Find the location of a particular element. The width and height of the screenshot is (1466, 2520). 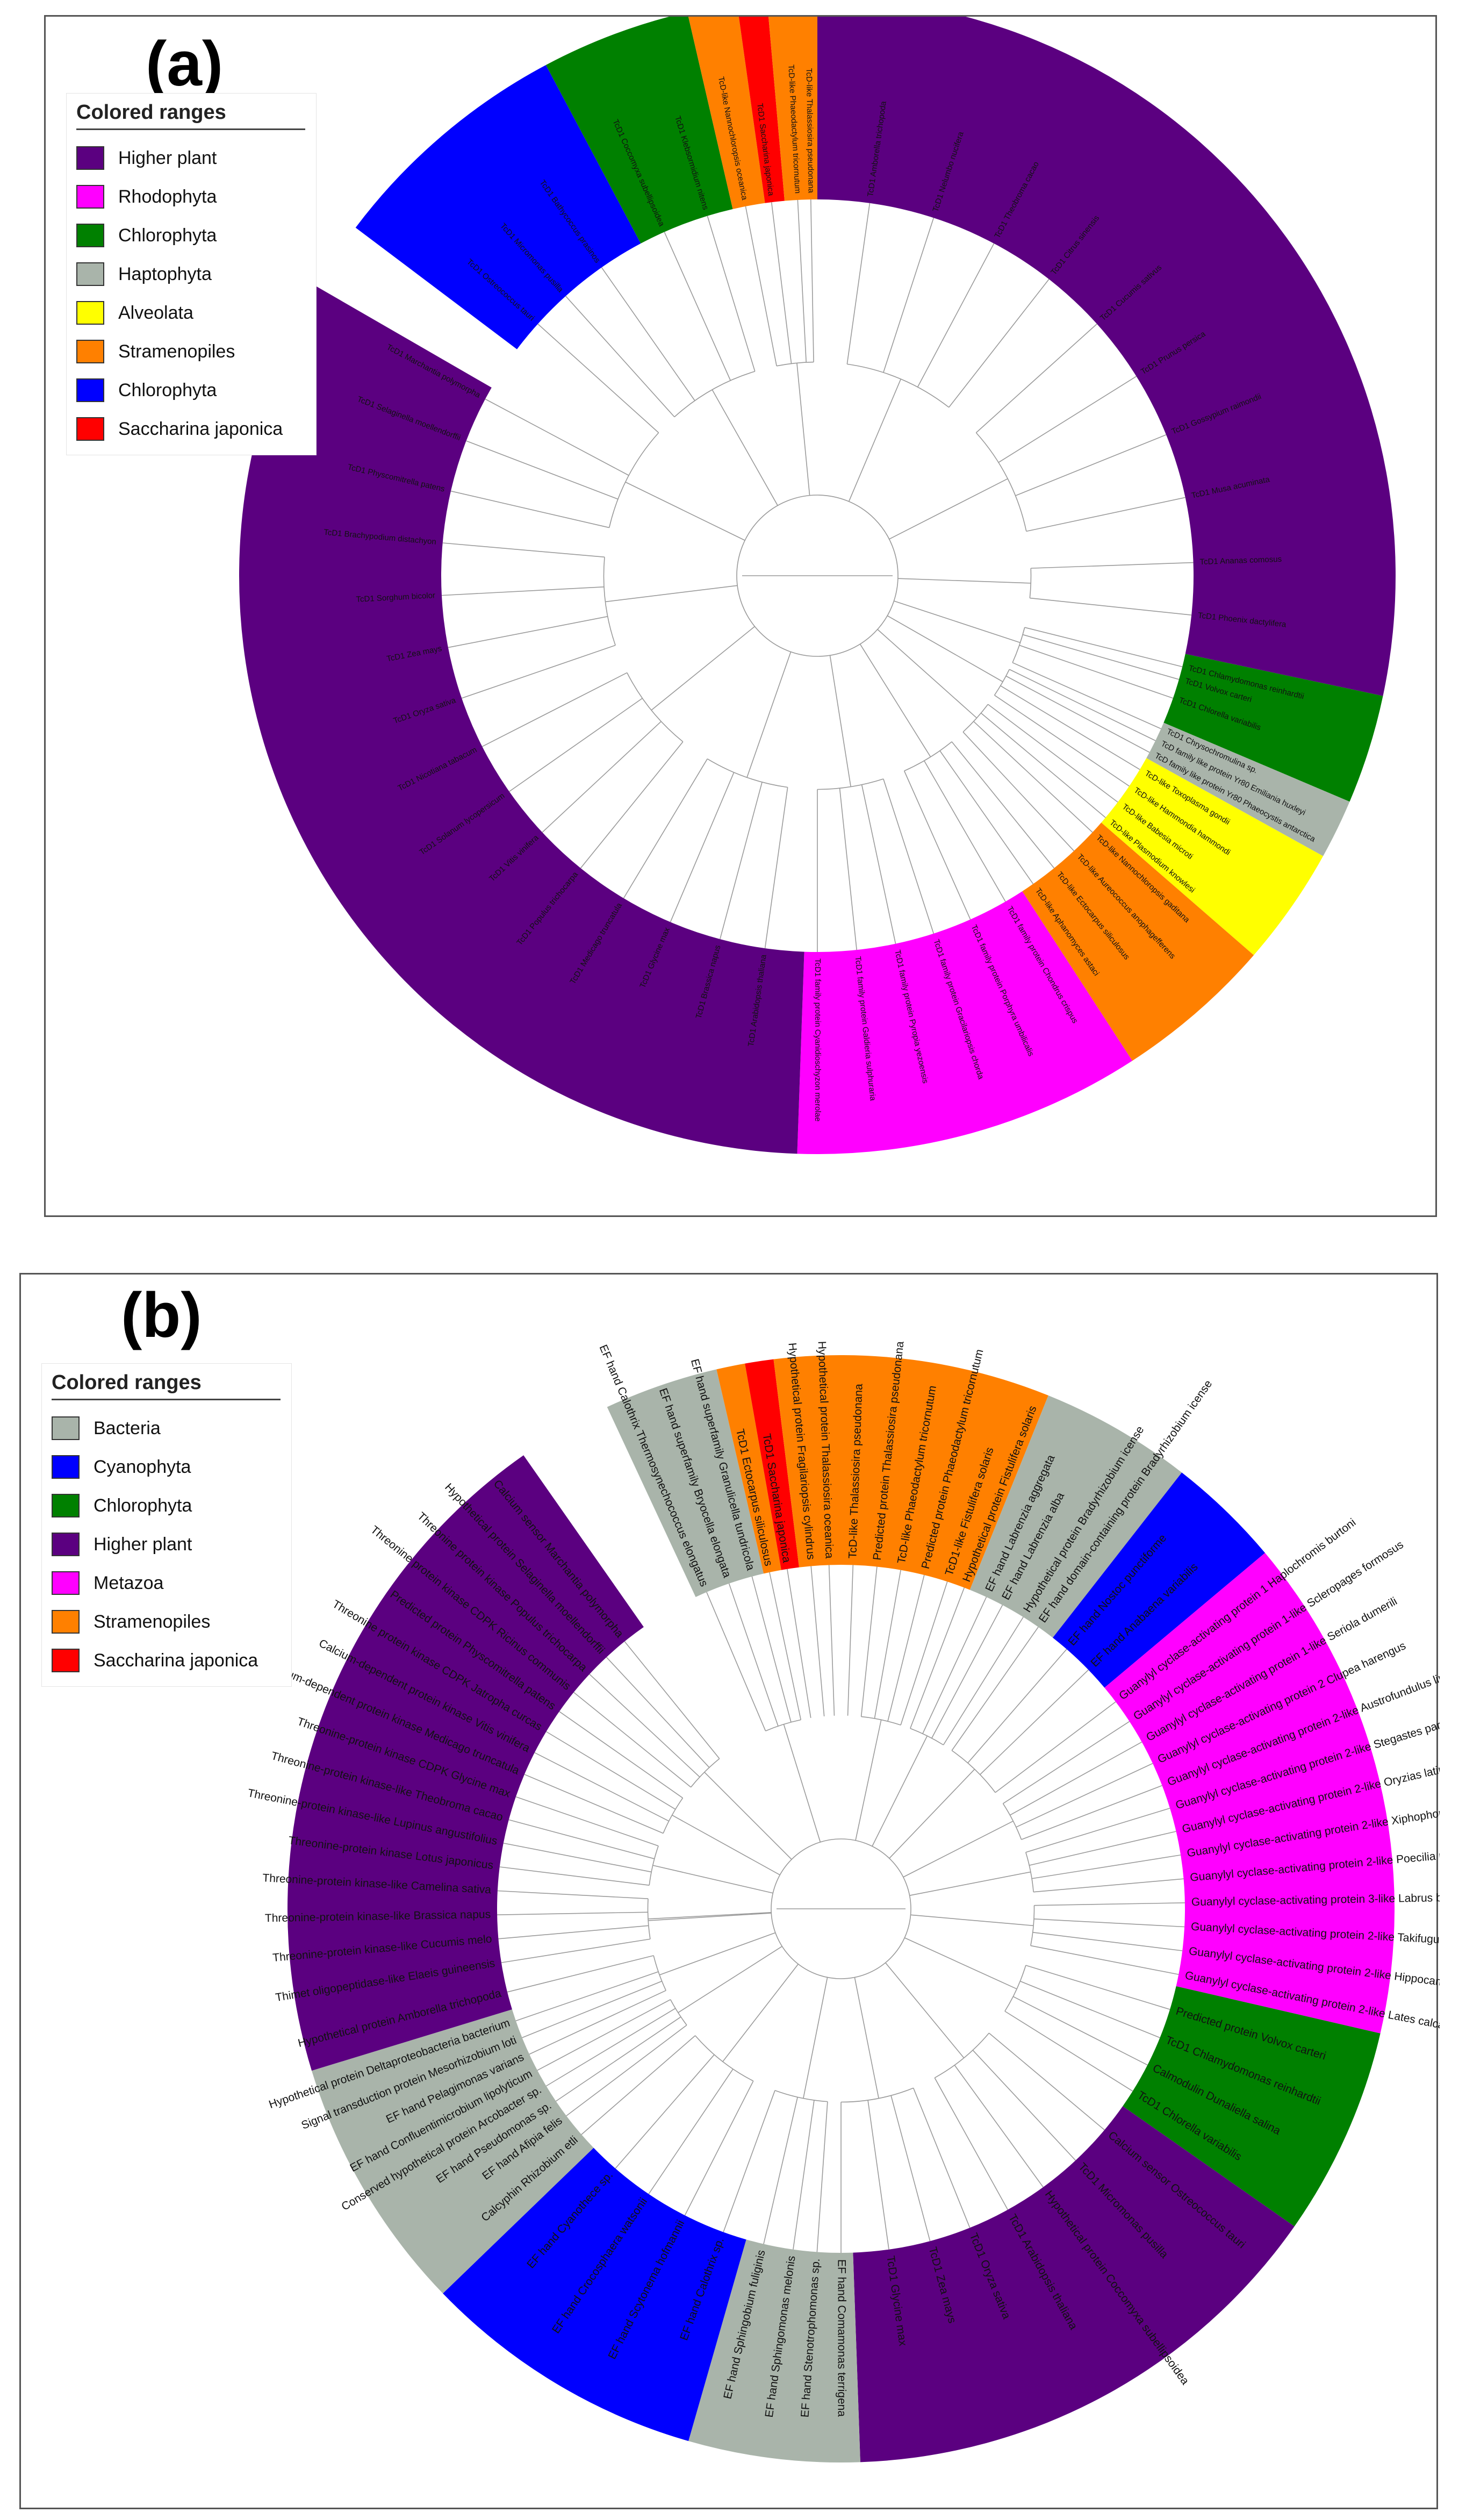

legend-item: Chlorophyta is located at coordinates (190, 390).